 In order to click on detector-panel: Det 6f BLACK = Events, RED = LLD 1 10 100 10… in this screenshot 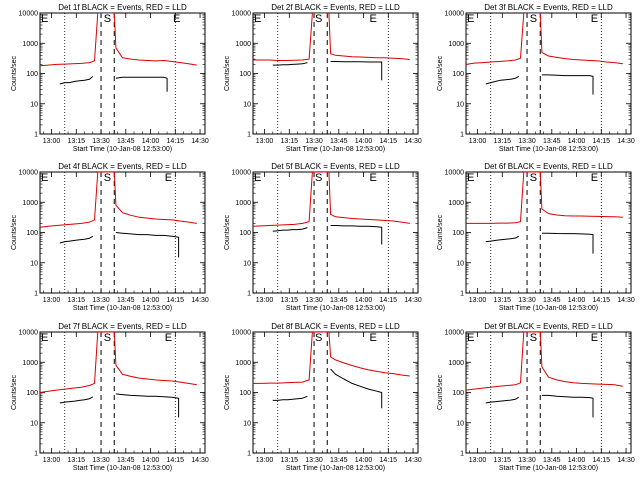, I will do `click(536, 237)`.